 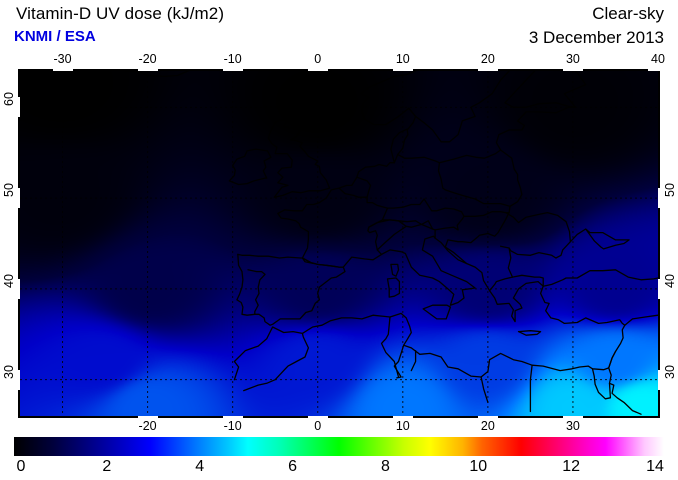 What do you see at coordinates (120, 13) in the screenshot?
I see `page-title: Vitamin-D UV dose (kJ/m2)` at bounding box center [120, 13].